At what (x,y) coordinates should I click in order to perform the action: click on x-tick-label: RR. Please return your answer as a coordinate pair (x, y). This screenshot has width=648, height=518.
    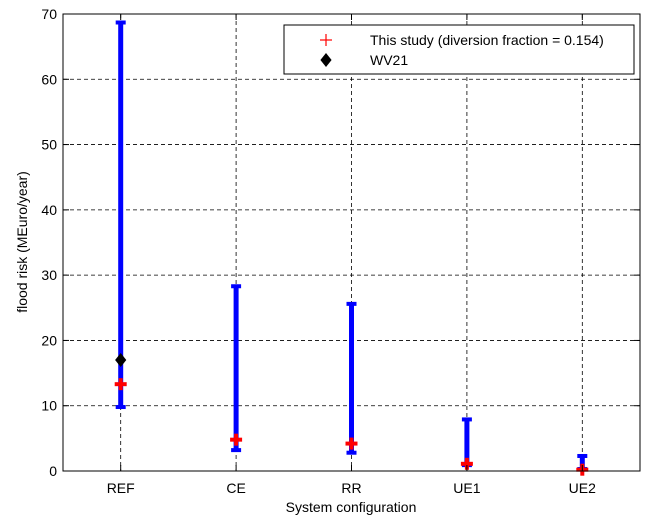
    Looking at the image, I should click on (351, 488).